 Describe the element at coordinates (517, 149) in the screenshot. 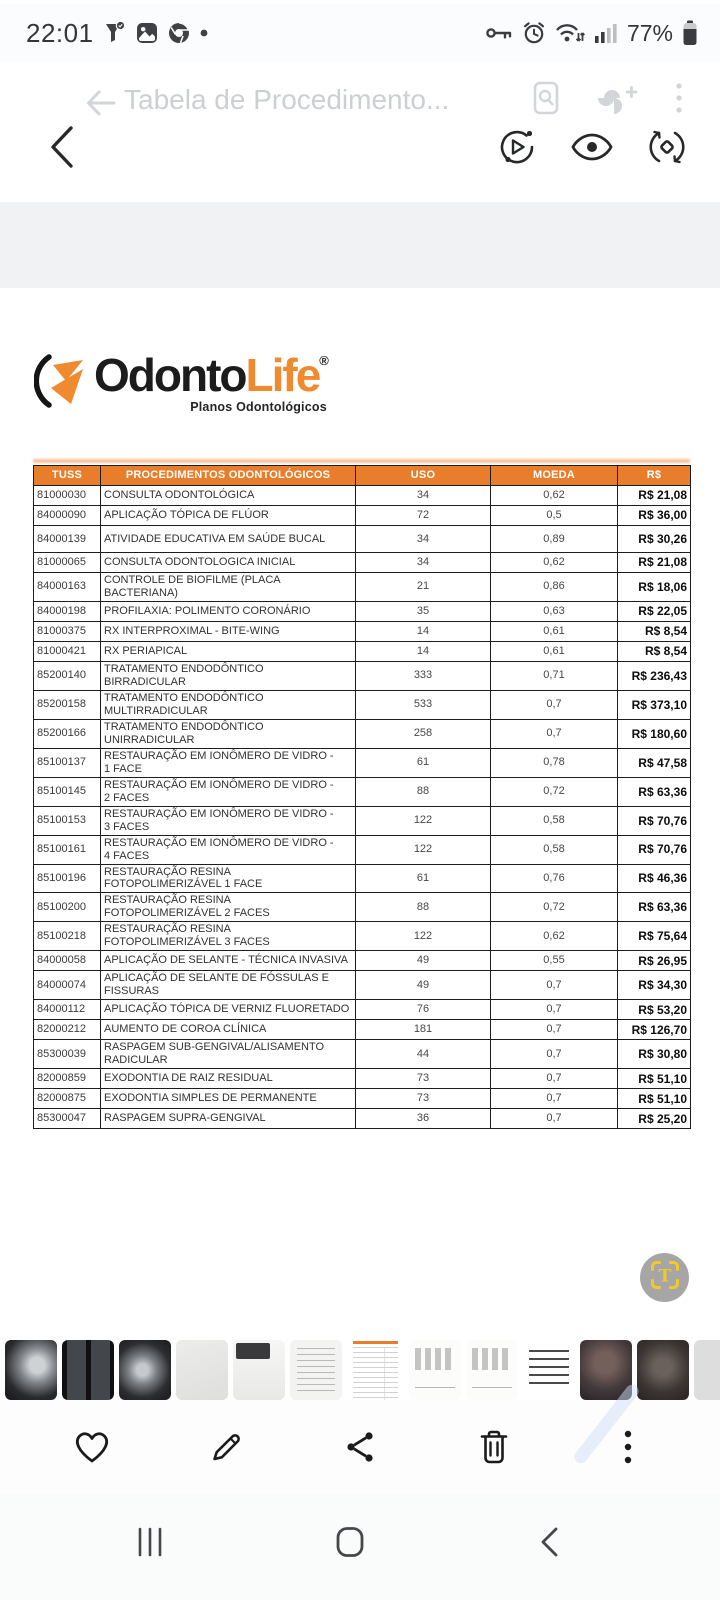

I see `motion-photo-button` at that location.